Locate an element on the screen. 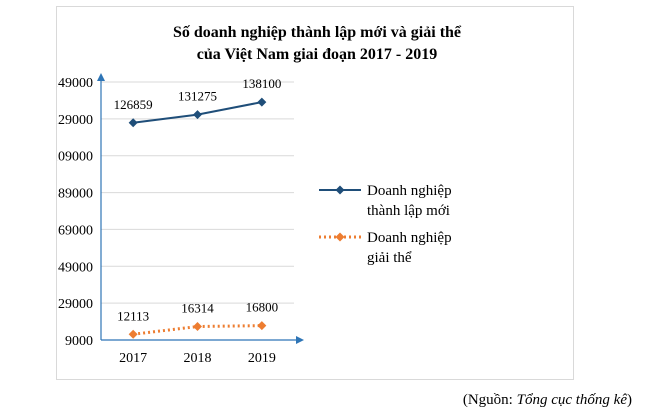  y-axis-arrow is located at coordinates (101, 77).